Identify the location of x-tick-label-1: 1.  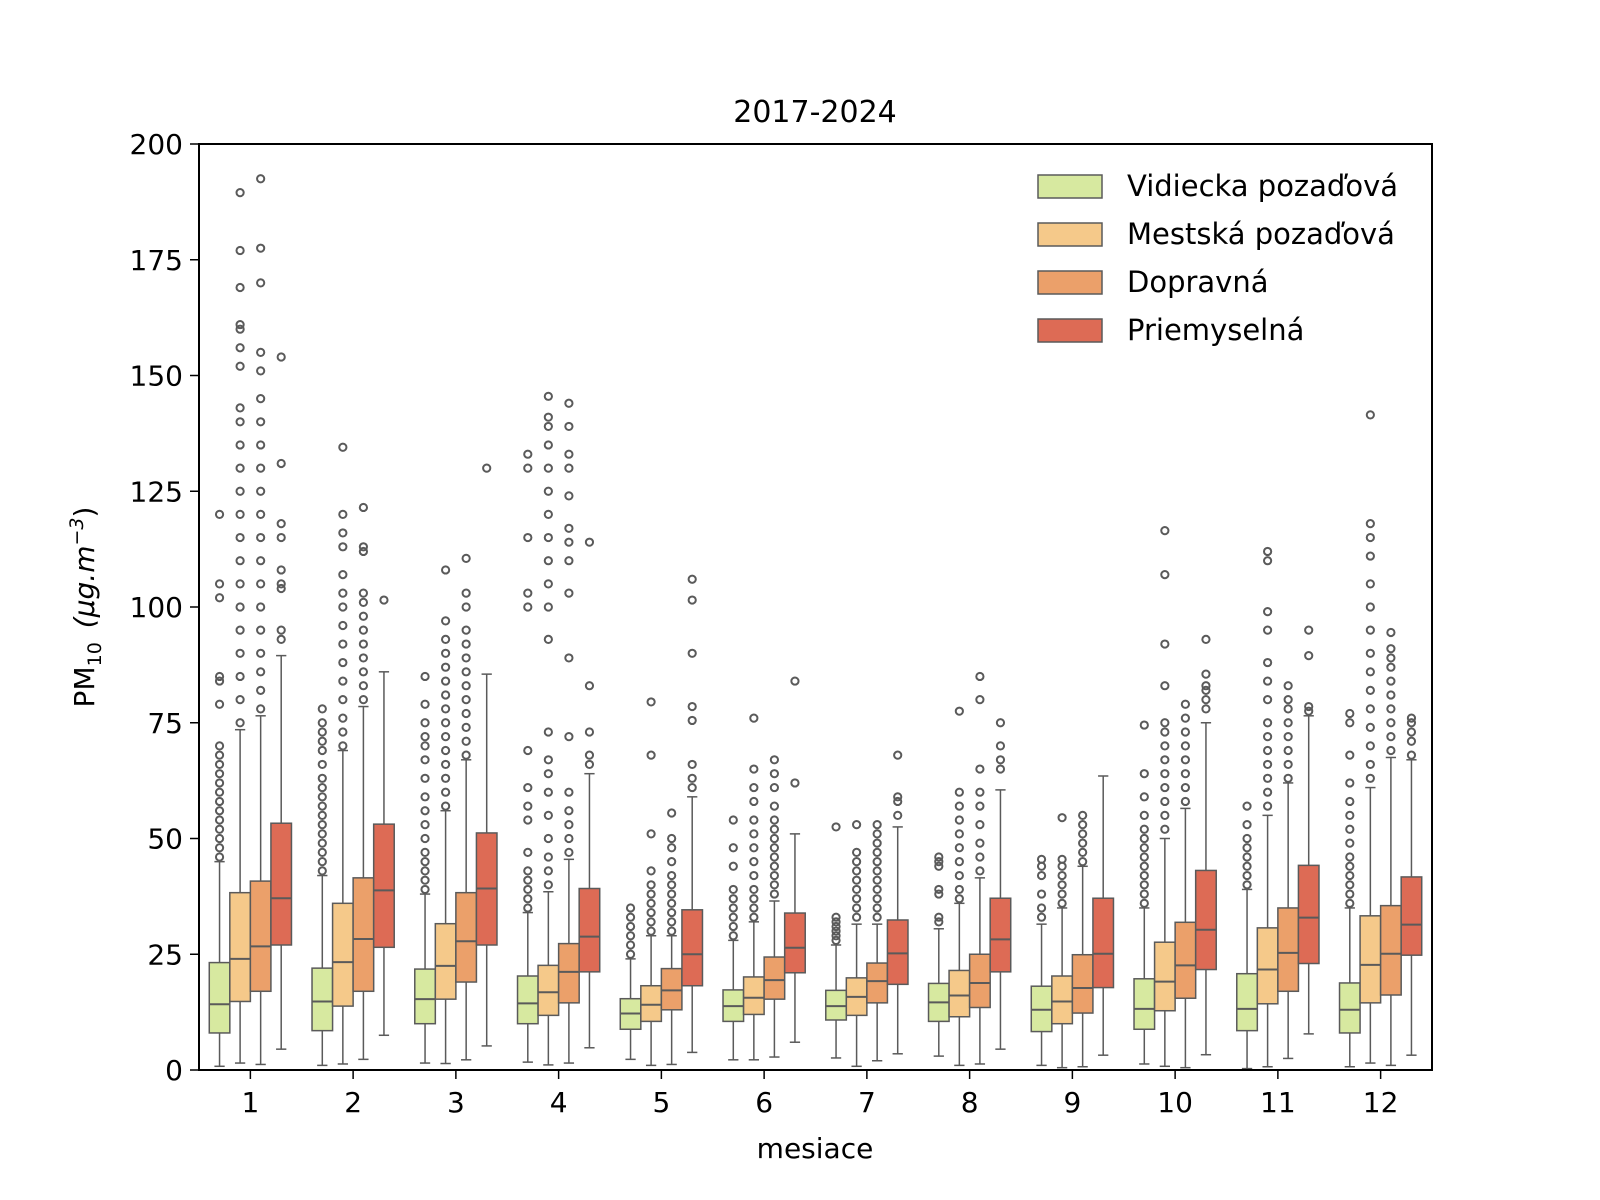
(250, 1102).